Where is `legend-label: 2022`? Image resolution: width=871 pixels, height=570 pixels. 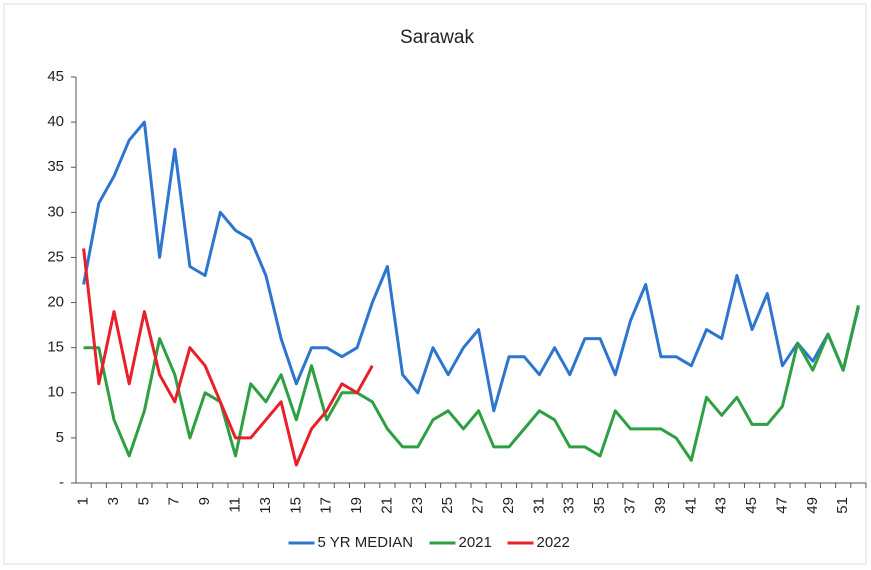 legend-label: 2022 is located at coordinates (553, 542).